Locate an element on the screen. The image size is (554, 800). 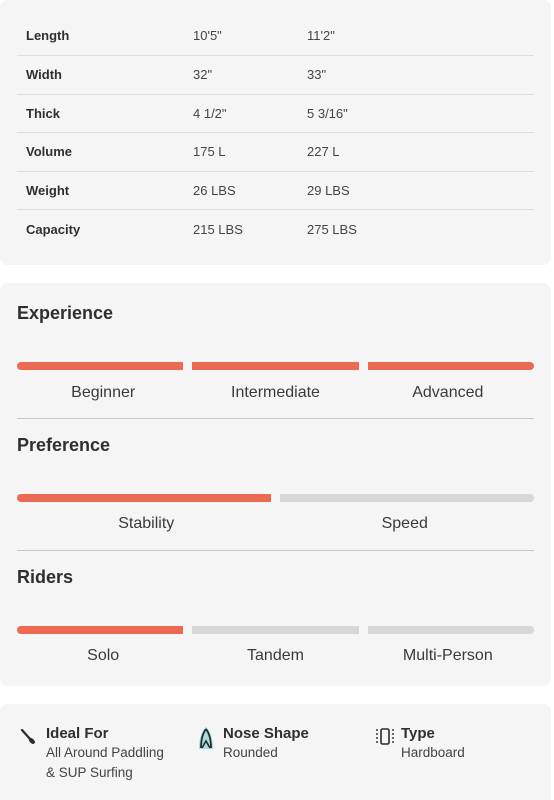
preference-label-stability: Stability is located at coordinates (146, 523).